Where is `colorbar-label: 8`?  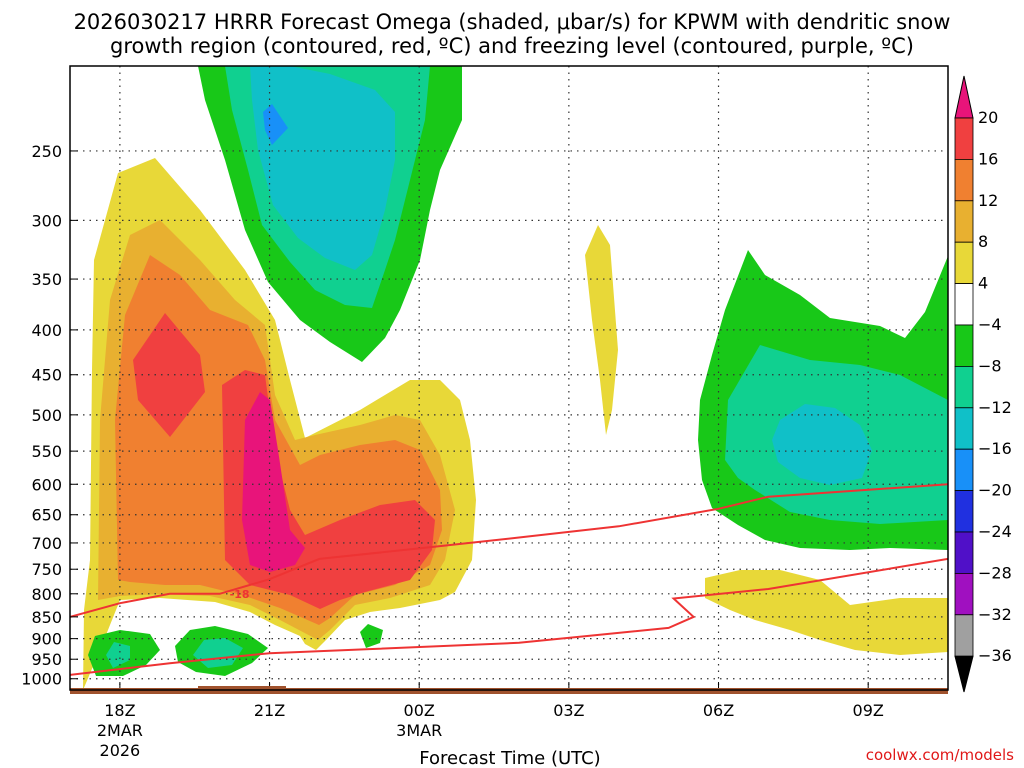 colorbar-label: 8 is located at coordinates (983, 241).